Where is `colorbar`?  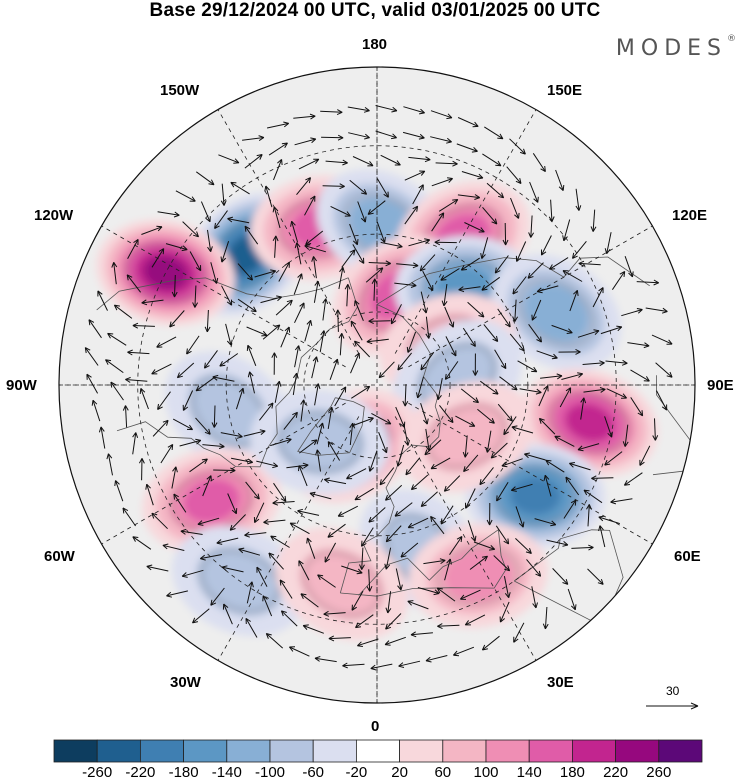 colorbar is located at coordinates (378, 751).